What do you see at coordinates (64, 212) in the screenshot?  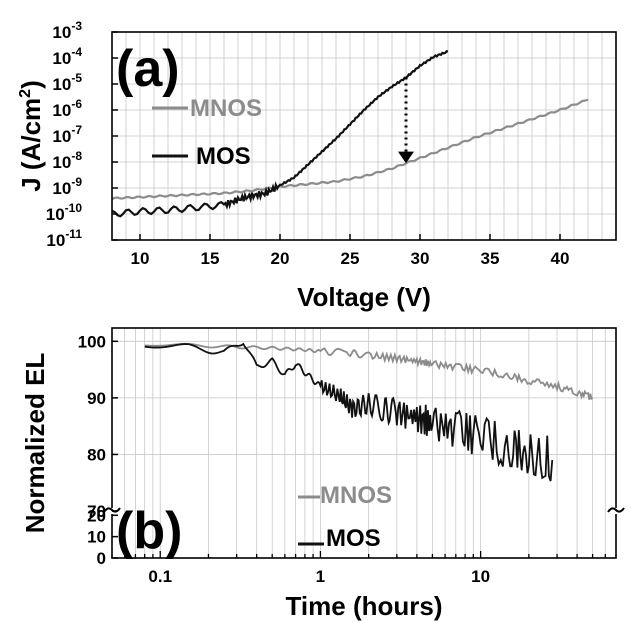 I see `y-tick-label: 10-10` at bounding box center [64, 212].